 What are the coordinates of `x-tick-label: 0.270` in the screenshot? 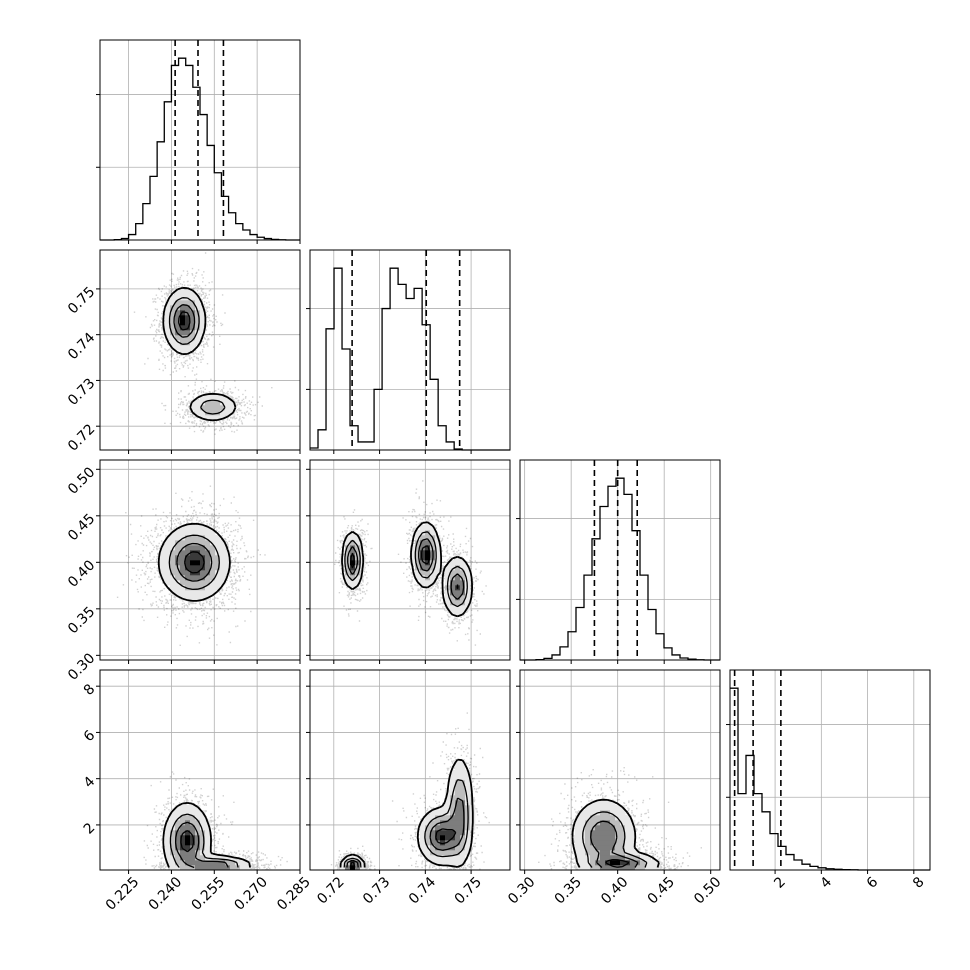 It's located at (251, 894).